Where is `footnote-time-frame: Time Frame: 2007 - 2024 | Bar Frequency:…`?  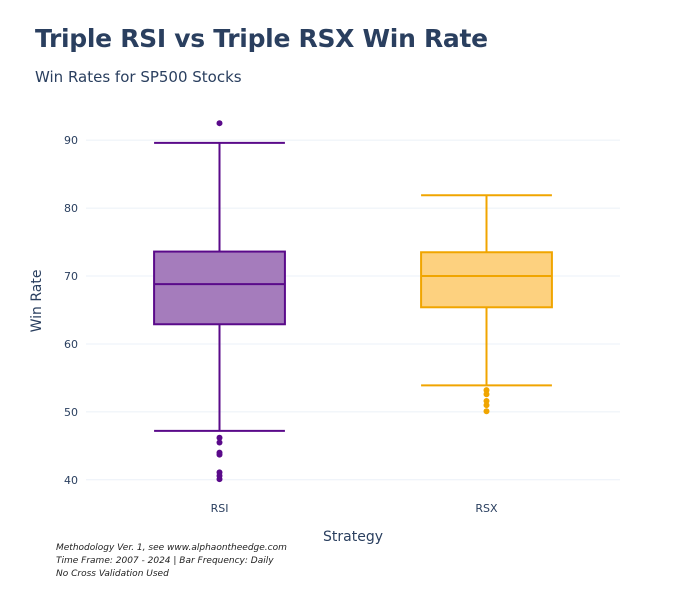
footnote-time-frame: Time Frame: 2007 - 2024 | Bar Frequency:… is located at coordinates (165, 561).